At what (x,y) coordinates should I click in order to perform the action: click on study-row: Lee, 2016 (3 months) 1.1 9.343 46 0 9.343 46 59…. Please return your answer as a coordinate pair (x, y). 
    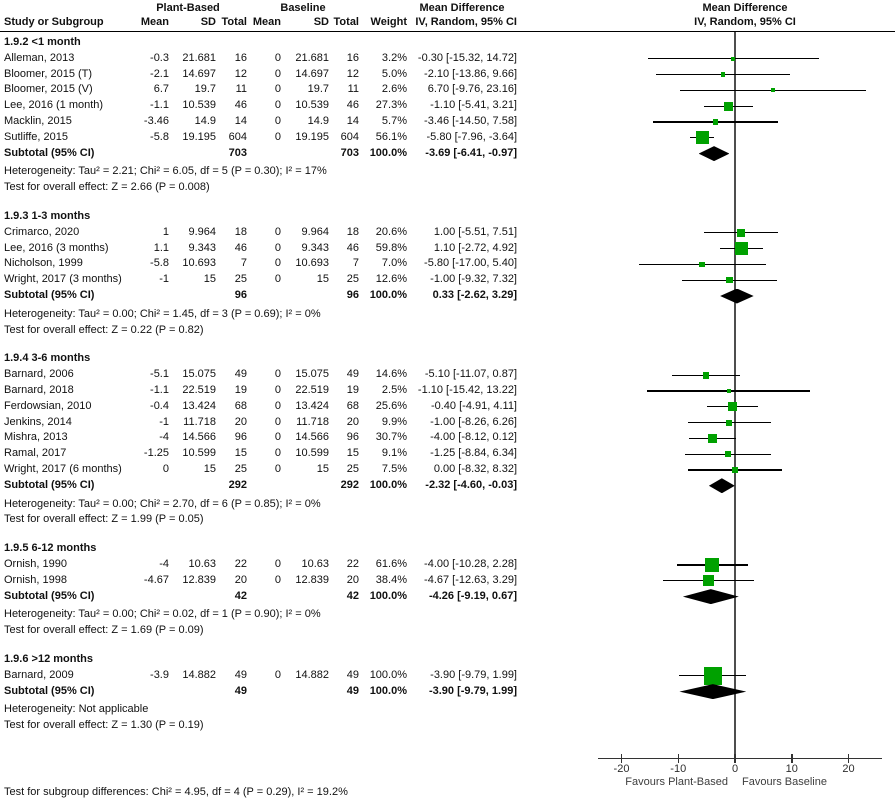
    Looking at the image, I should click on (260, 249).